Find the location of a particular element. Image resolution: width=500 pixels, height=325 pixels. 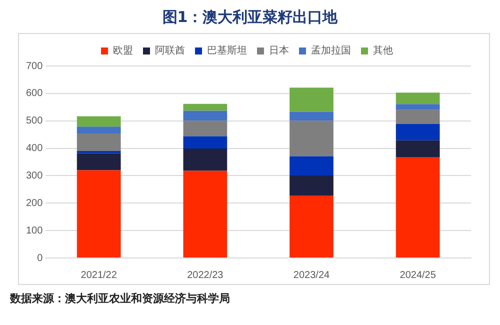

legend-label: 阿联酋 is located at coordinates (170, 50).